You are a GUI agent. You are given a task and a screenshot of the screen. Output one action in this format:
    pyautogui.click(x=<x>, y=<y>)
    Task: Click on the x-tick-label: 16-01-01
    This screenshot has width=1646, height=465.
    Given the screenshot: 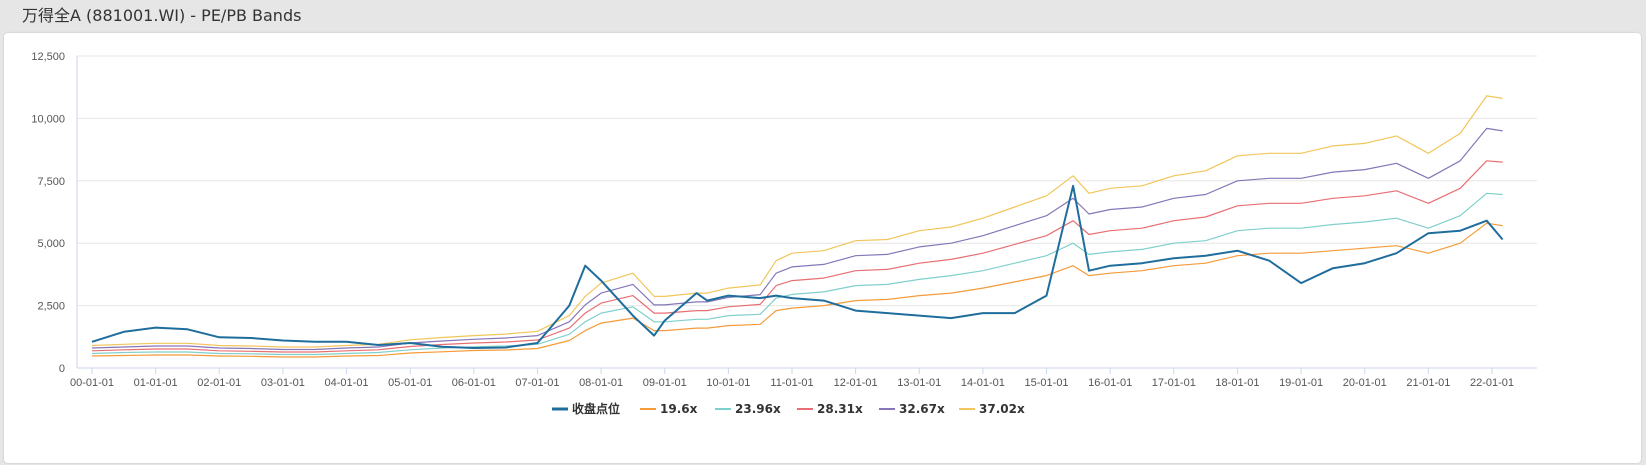 What is the action you would take?
    pyautogui.click(x=1110, y=383)
    